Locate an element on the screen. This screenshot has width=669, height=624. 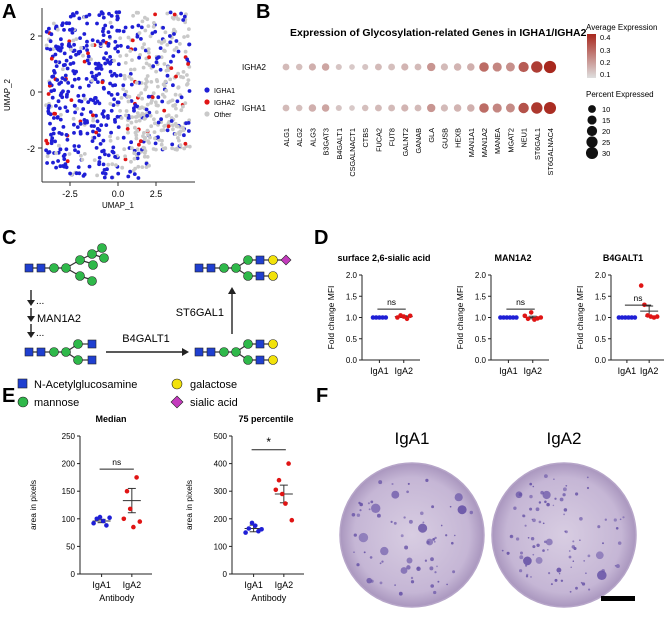
legend-pct-dot is located at coordinates (592, 131).